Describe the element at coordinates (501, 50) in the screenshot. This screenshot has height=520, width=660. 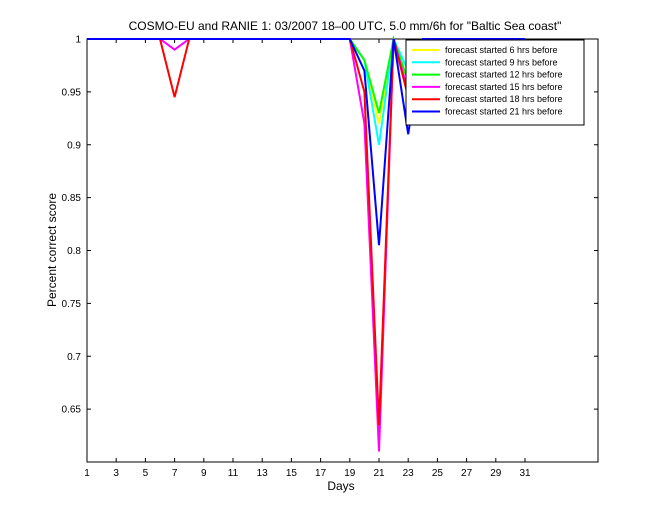
I see `legend-label: forecast started 6 hrs before` at that location.